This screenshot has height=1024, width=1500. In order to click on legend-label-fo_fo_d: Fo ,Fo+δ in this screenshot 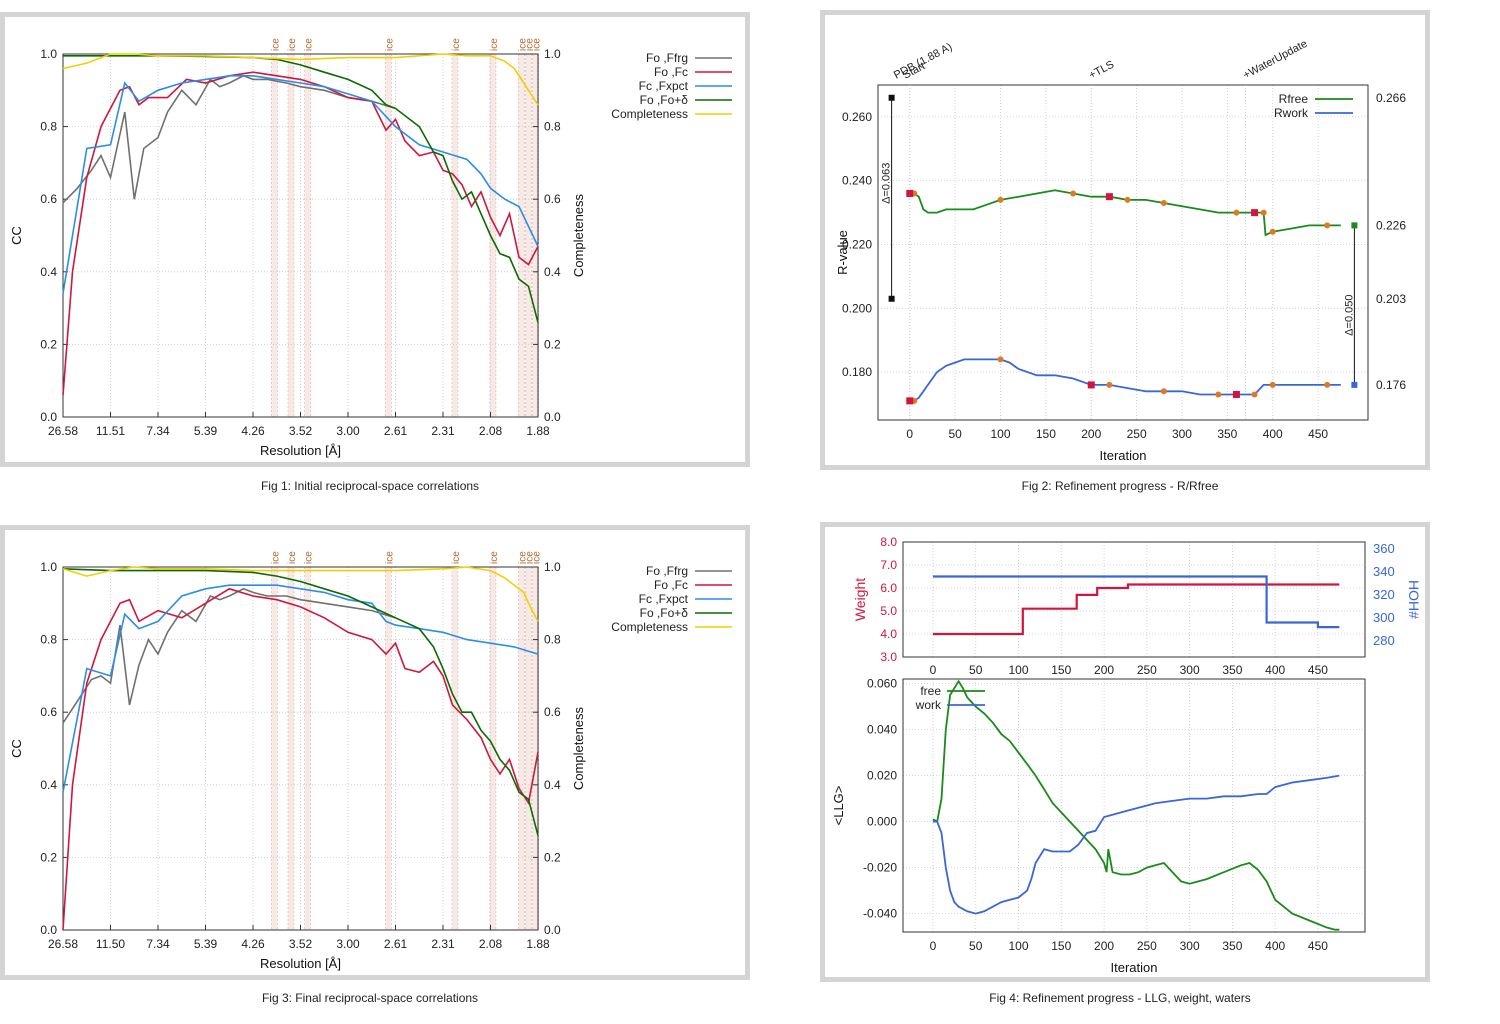, I will do `click(664, 100)`.